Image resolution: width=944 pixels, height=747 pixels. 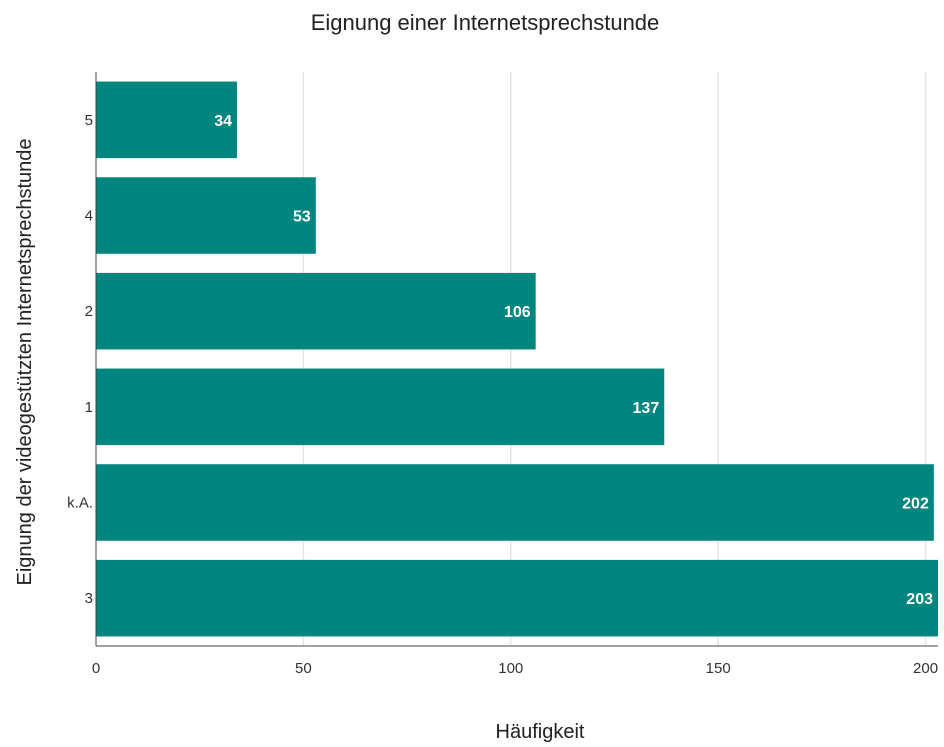 What do you see at coordinates (96, 668) in the screenshot?
I see `x-tick-label: 0` at bounding box center [96, 668].